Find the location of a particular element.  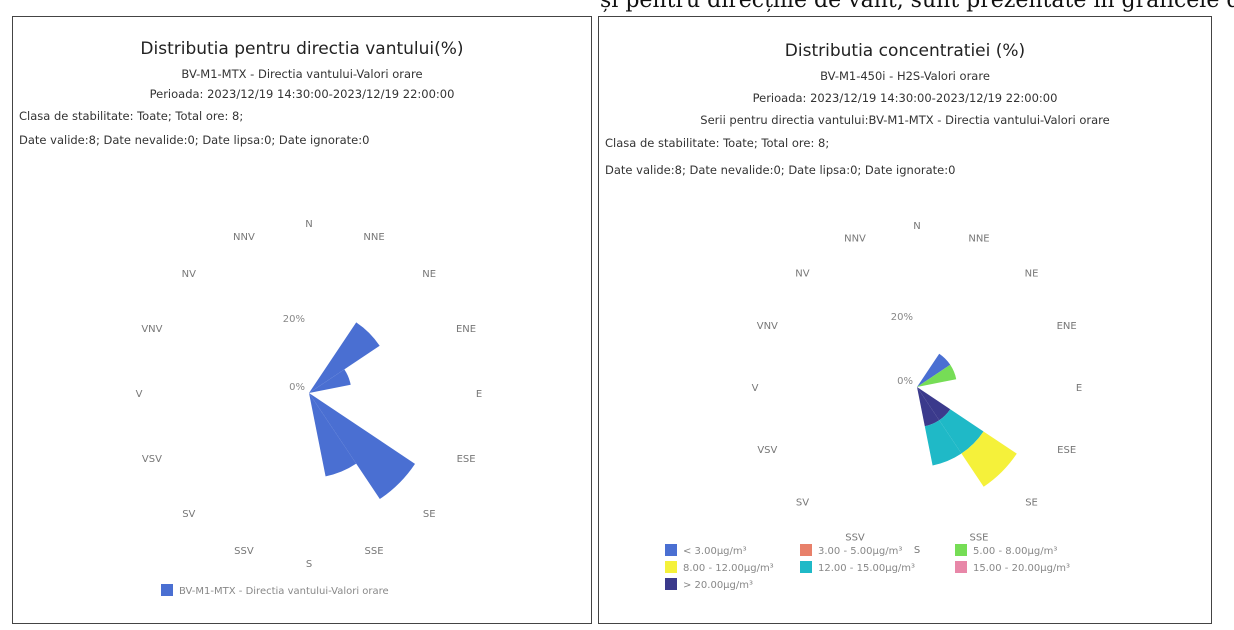

chart-title: Distributia concentratiei (%) is located at coordinates (905, 51).